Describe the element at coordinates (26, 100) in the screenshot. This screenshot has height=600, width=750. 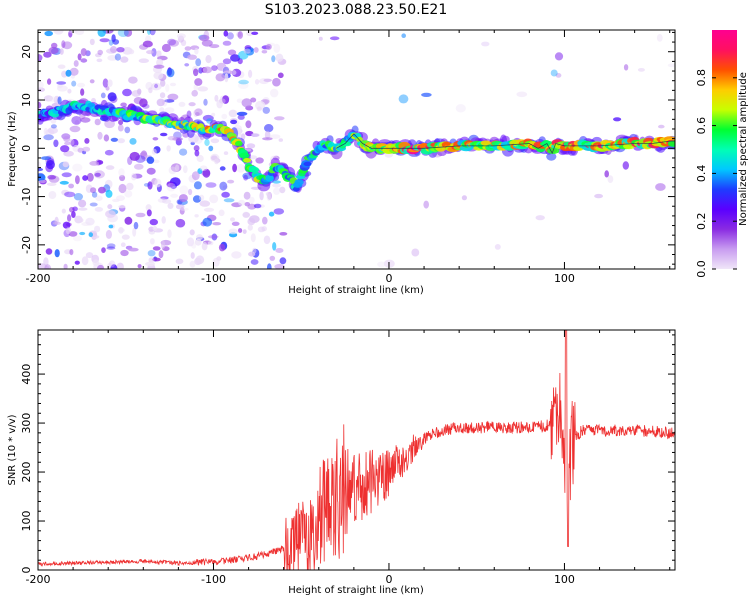
I see `spectrogram-y-tick-label: 10` at that location.